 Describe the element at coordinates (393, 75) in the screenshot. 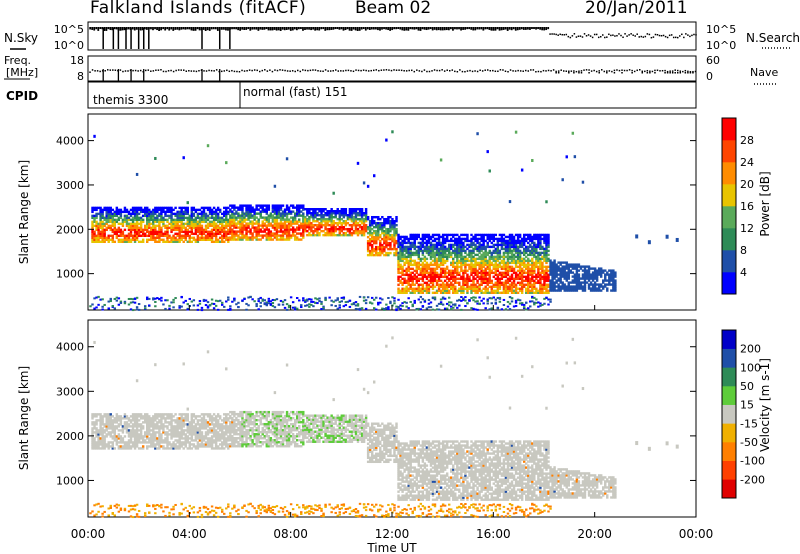

I see `freq-series` at that location.